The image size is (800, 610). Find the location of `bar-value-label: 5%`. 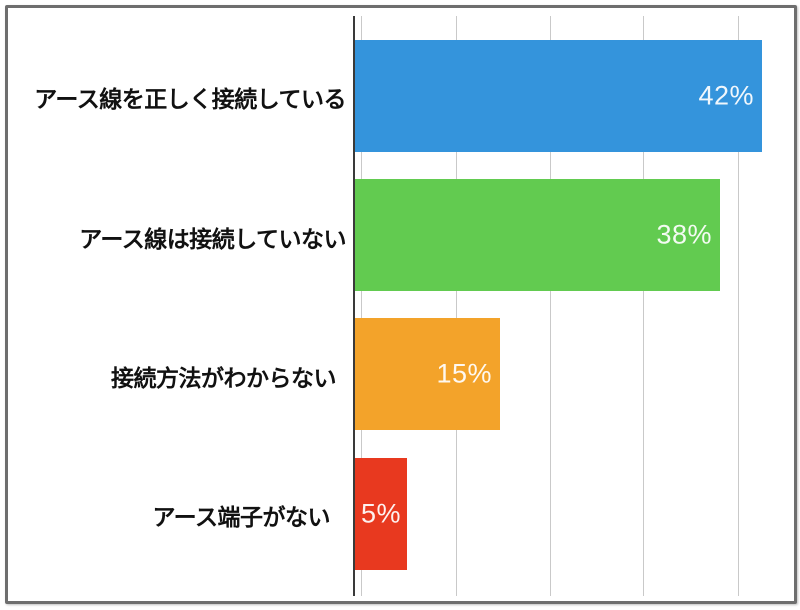

bar-value-label: 5% is located at coordinates (380, 513).